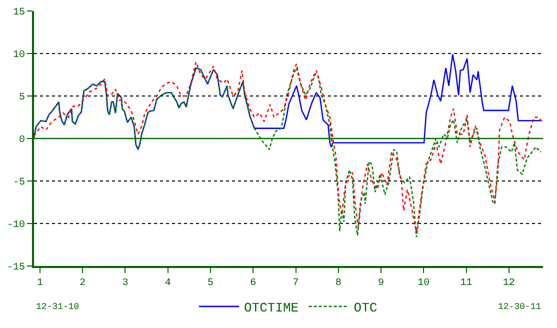 Image resolution: width=557 pixels, height=328 pixels. What do you see at coordinates (366, 308) in the screenshot?
I see `legend-label: OTC` at bounding box center [366, 308].